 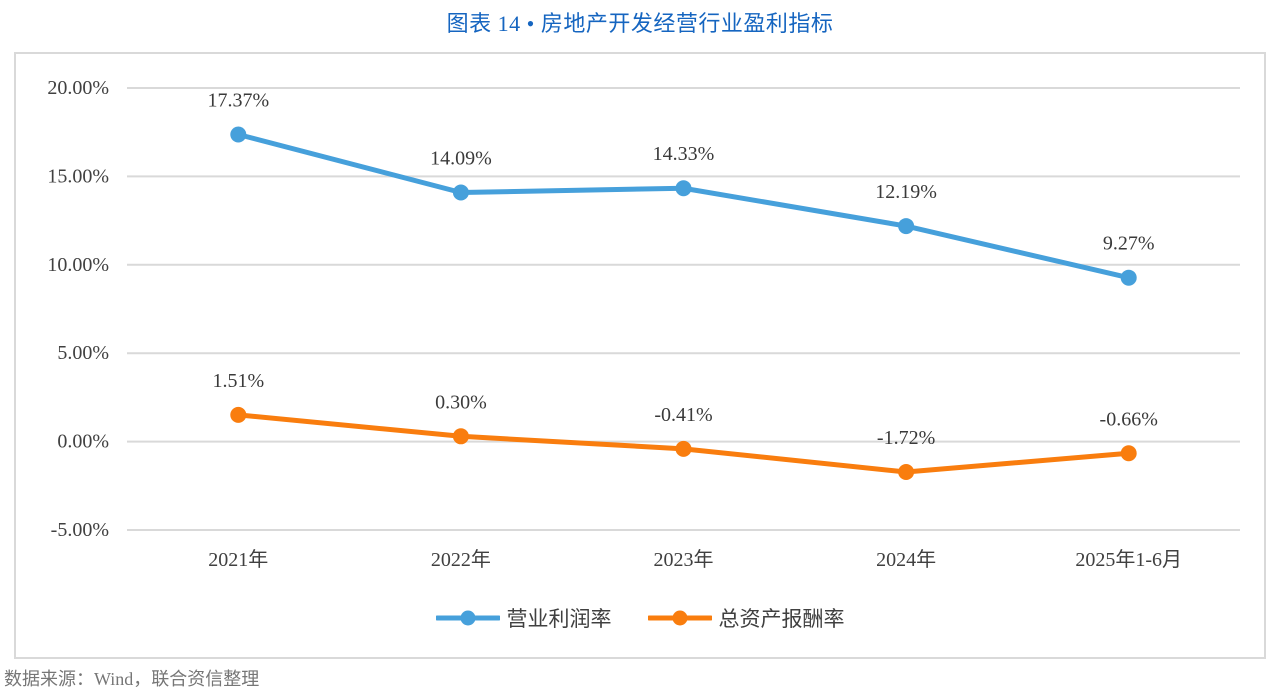 I want to click on y-tick-label: 15.00%, so click(x=78, y=176).